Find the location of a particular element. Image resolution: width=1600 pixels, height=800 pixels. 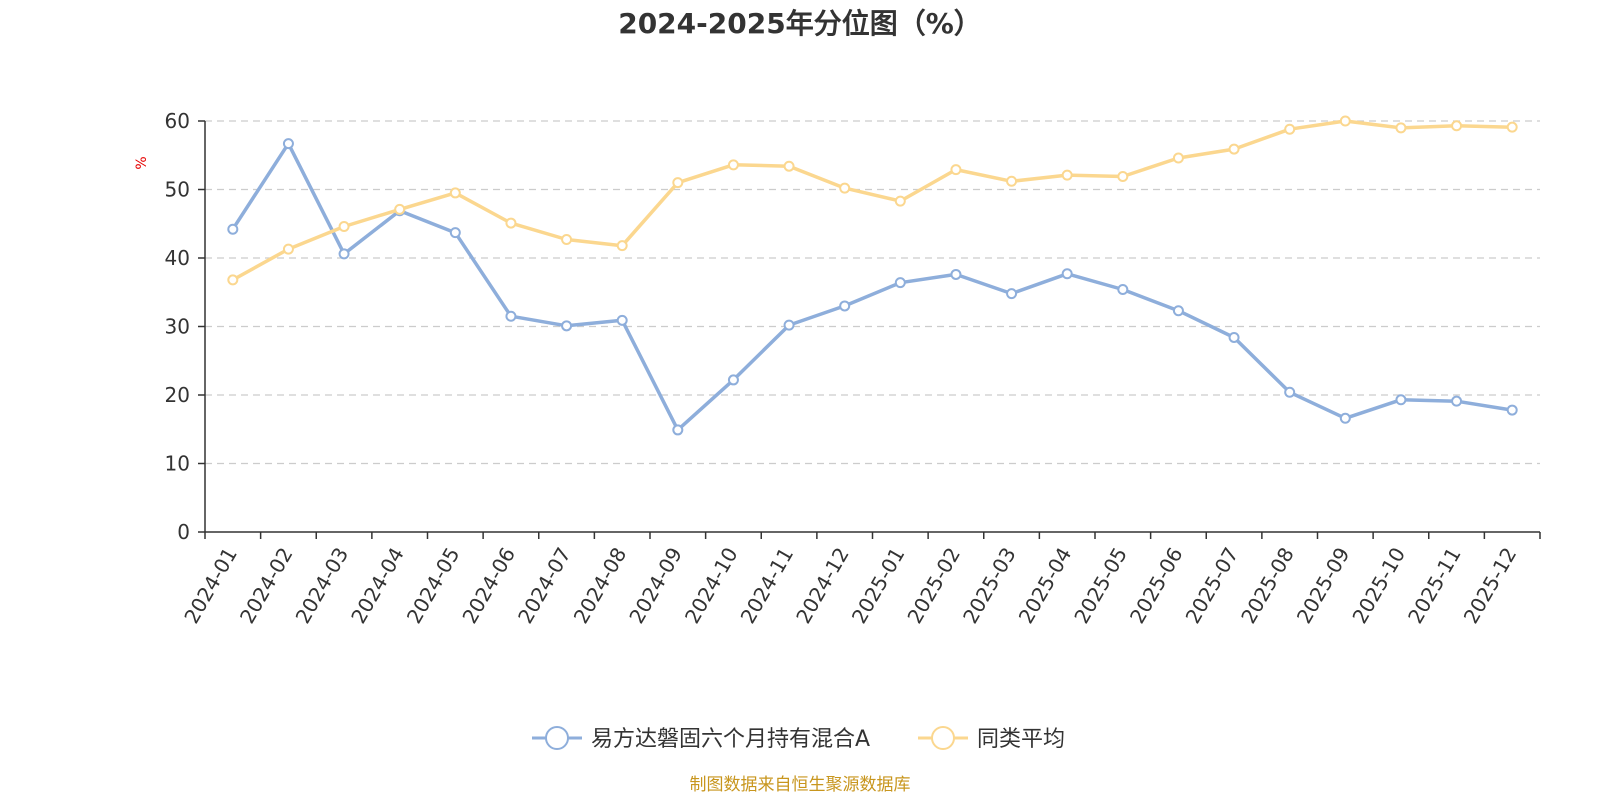

x-tick-label: 2025-09 is located at coordinates (1323, 585).